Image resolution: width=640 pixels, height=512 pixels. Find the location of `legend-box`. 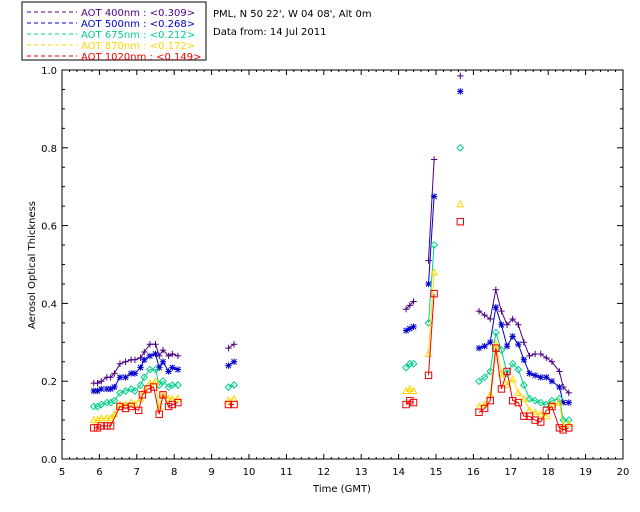

legend-box is located at coordinates (114, 31).